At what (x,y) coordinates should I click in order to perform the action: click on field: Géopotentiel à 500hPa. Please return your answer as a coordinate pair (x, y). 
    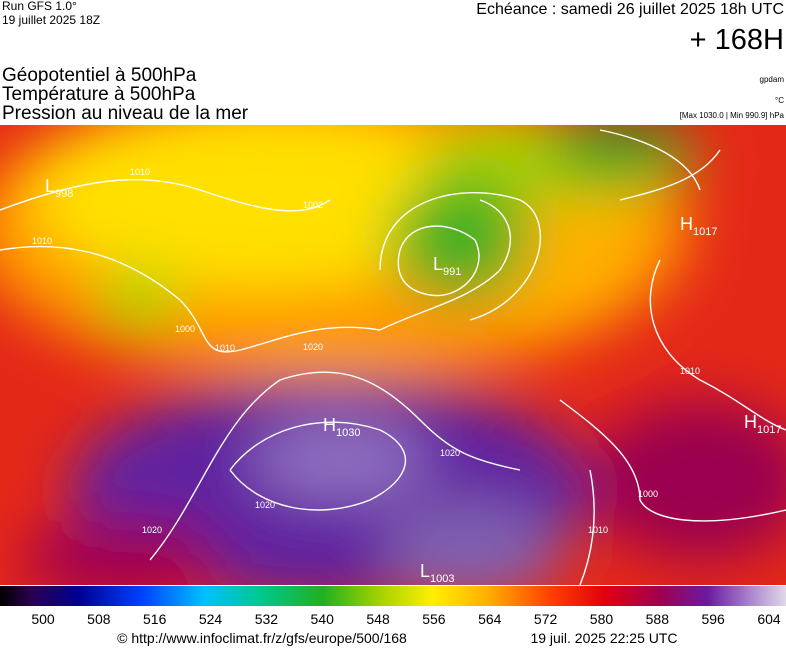
    Looking at the image, I should click on (99, 75).